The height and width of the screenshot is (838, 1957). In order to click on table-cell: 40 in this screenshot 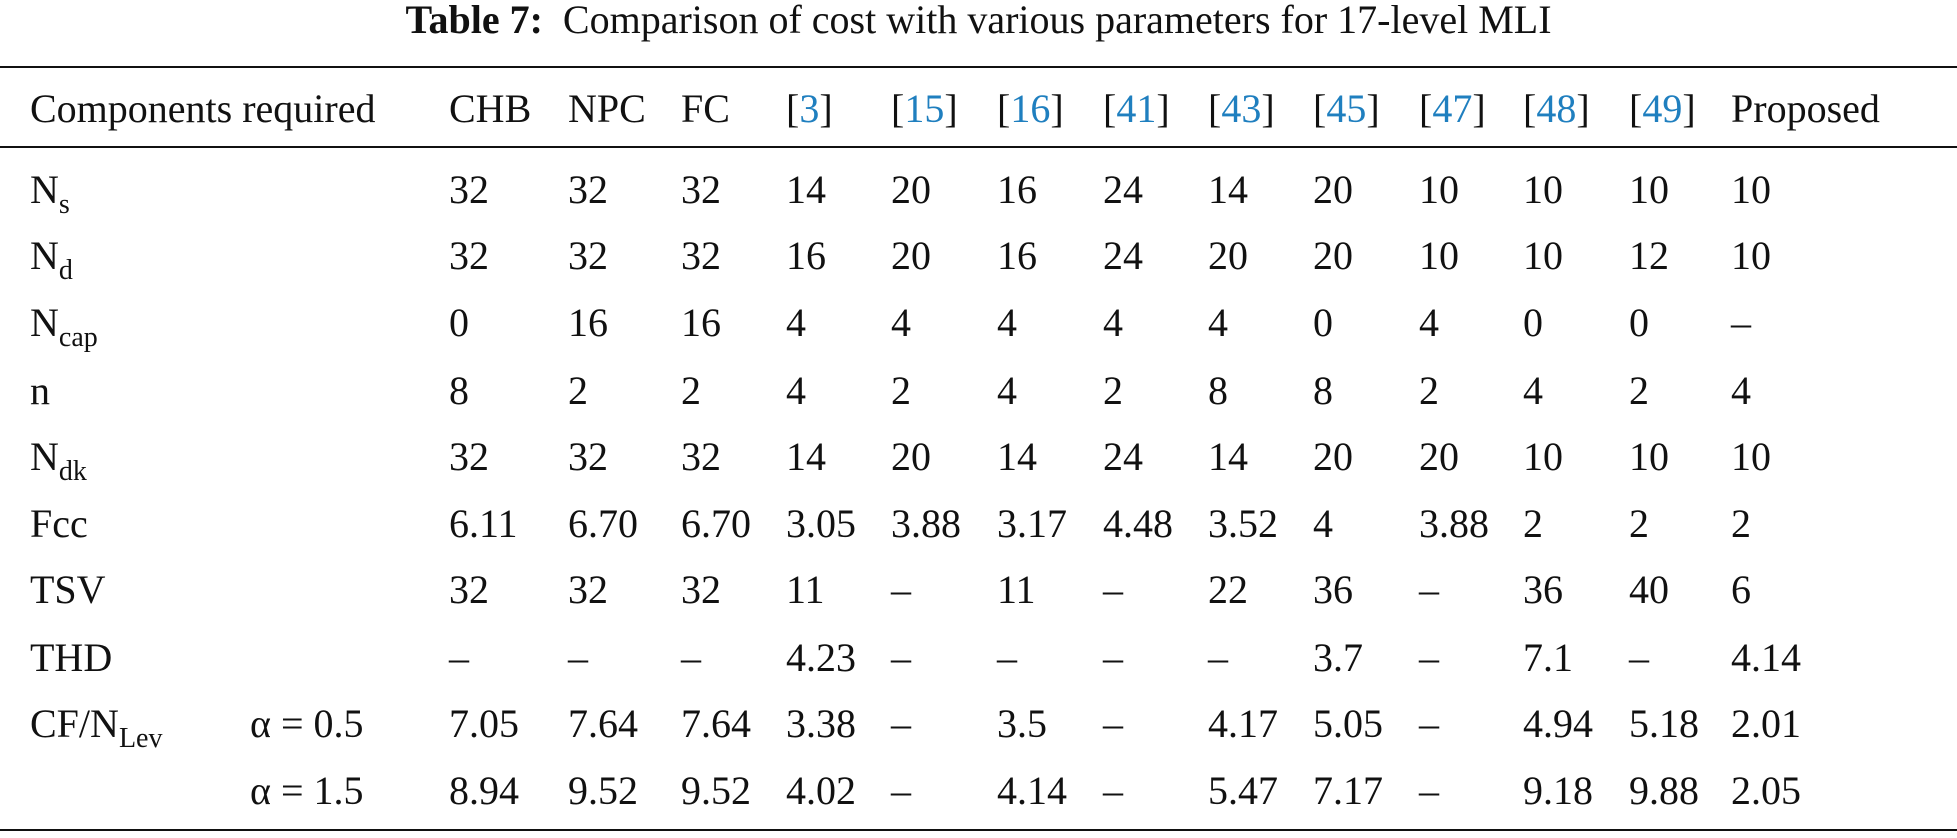, I will do `click(1649, 589)`.